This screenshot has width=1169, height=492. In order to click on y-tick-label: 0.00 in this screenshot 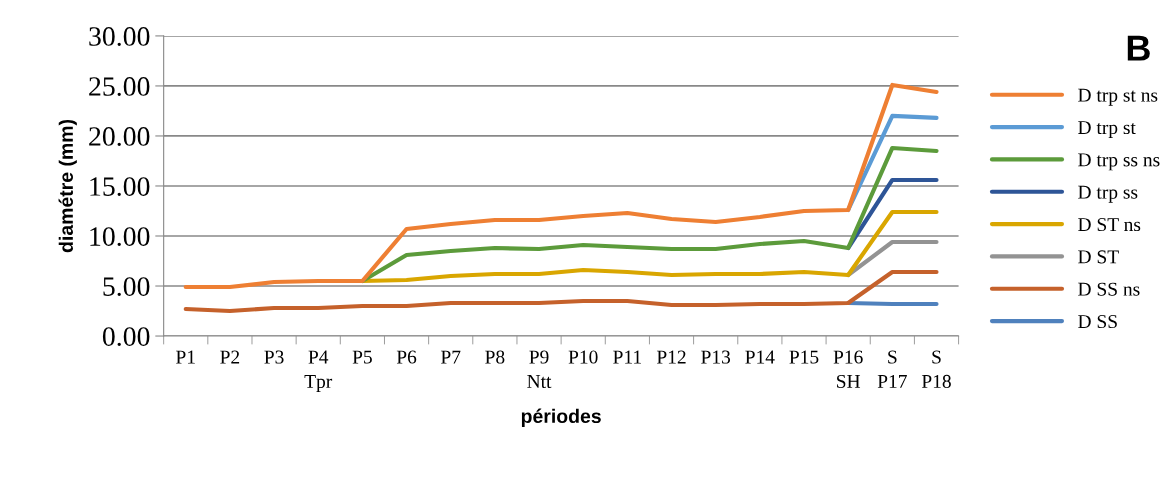, I will do `click(126, 337)`.